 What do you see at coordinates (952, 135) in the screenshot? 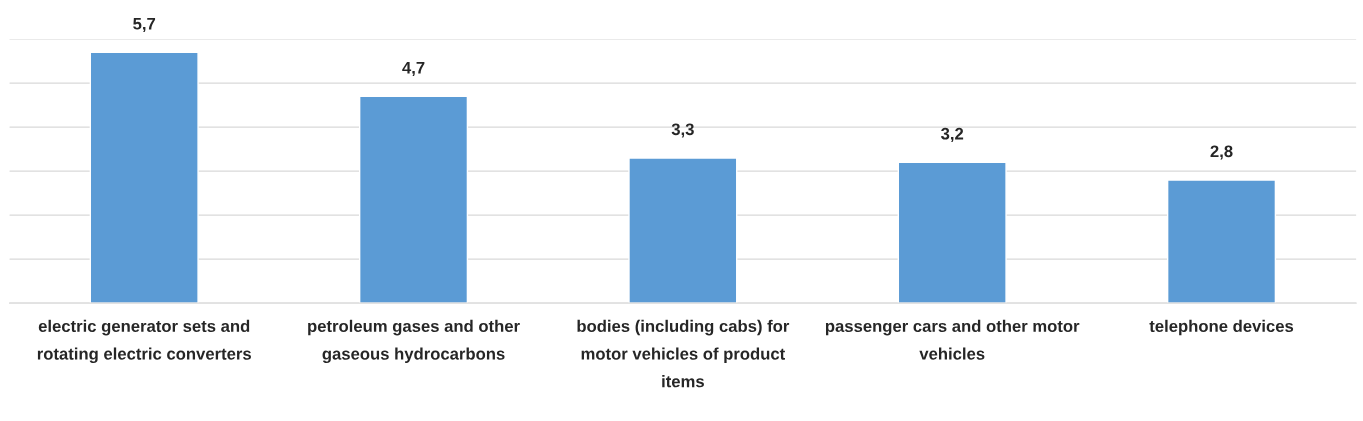
I see `data-label: 3,2` at bounding box center [952, 135].